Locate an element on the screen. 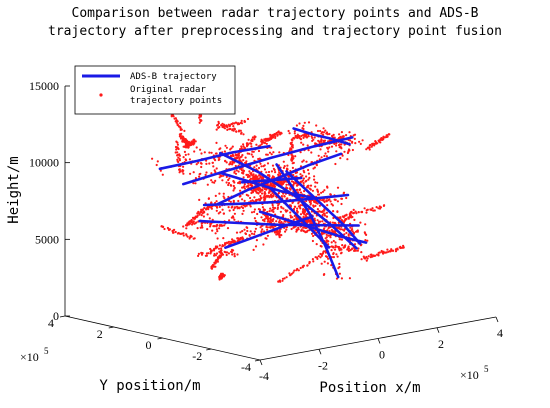 Image resolution: width=550 pixels, height=408 pixels. y-tick-label: 2 is located at coordinates (100, 334).